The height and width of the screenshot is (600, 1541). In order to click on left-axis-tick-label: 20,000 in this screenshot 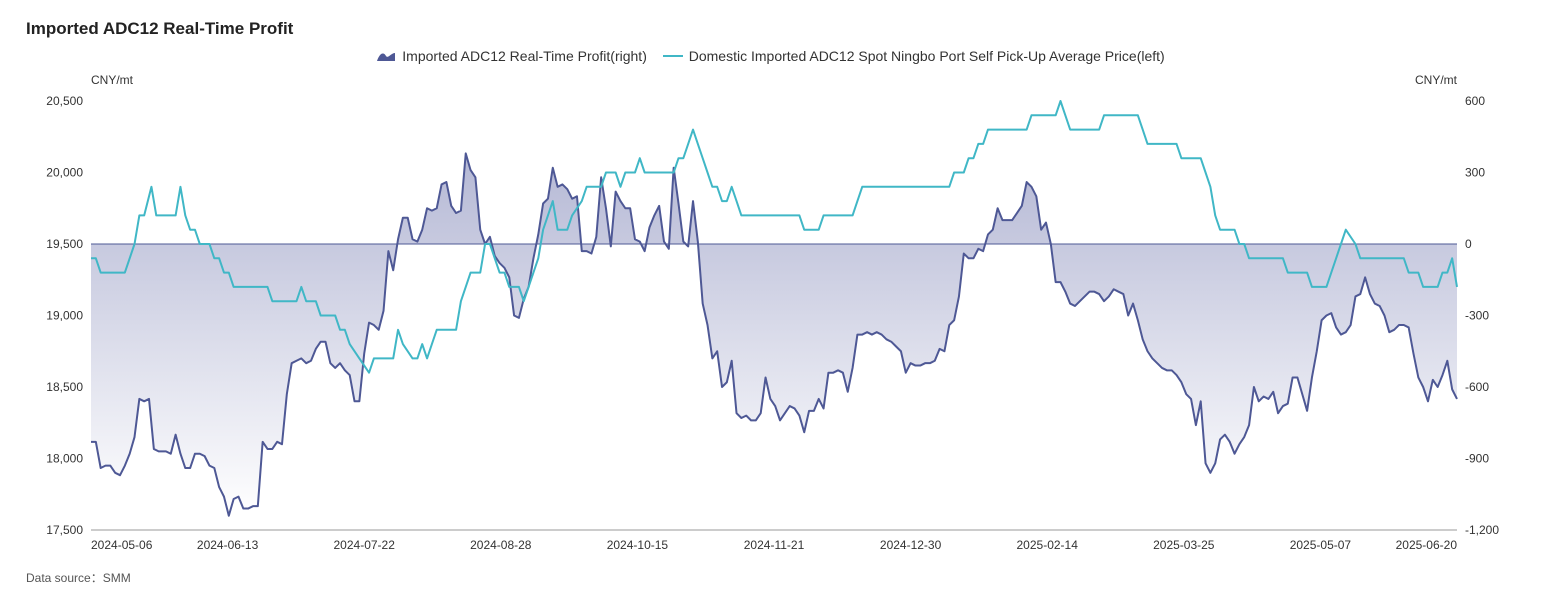, I will do `click(64, 173)`.